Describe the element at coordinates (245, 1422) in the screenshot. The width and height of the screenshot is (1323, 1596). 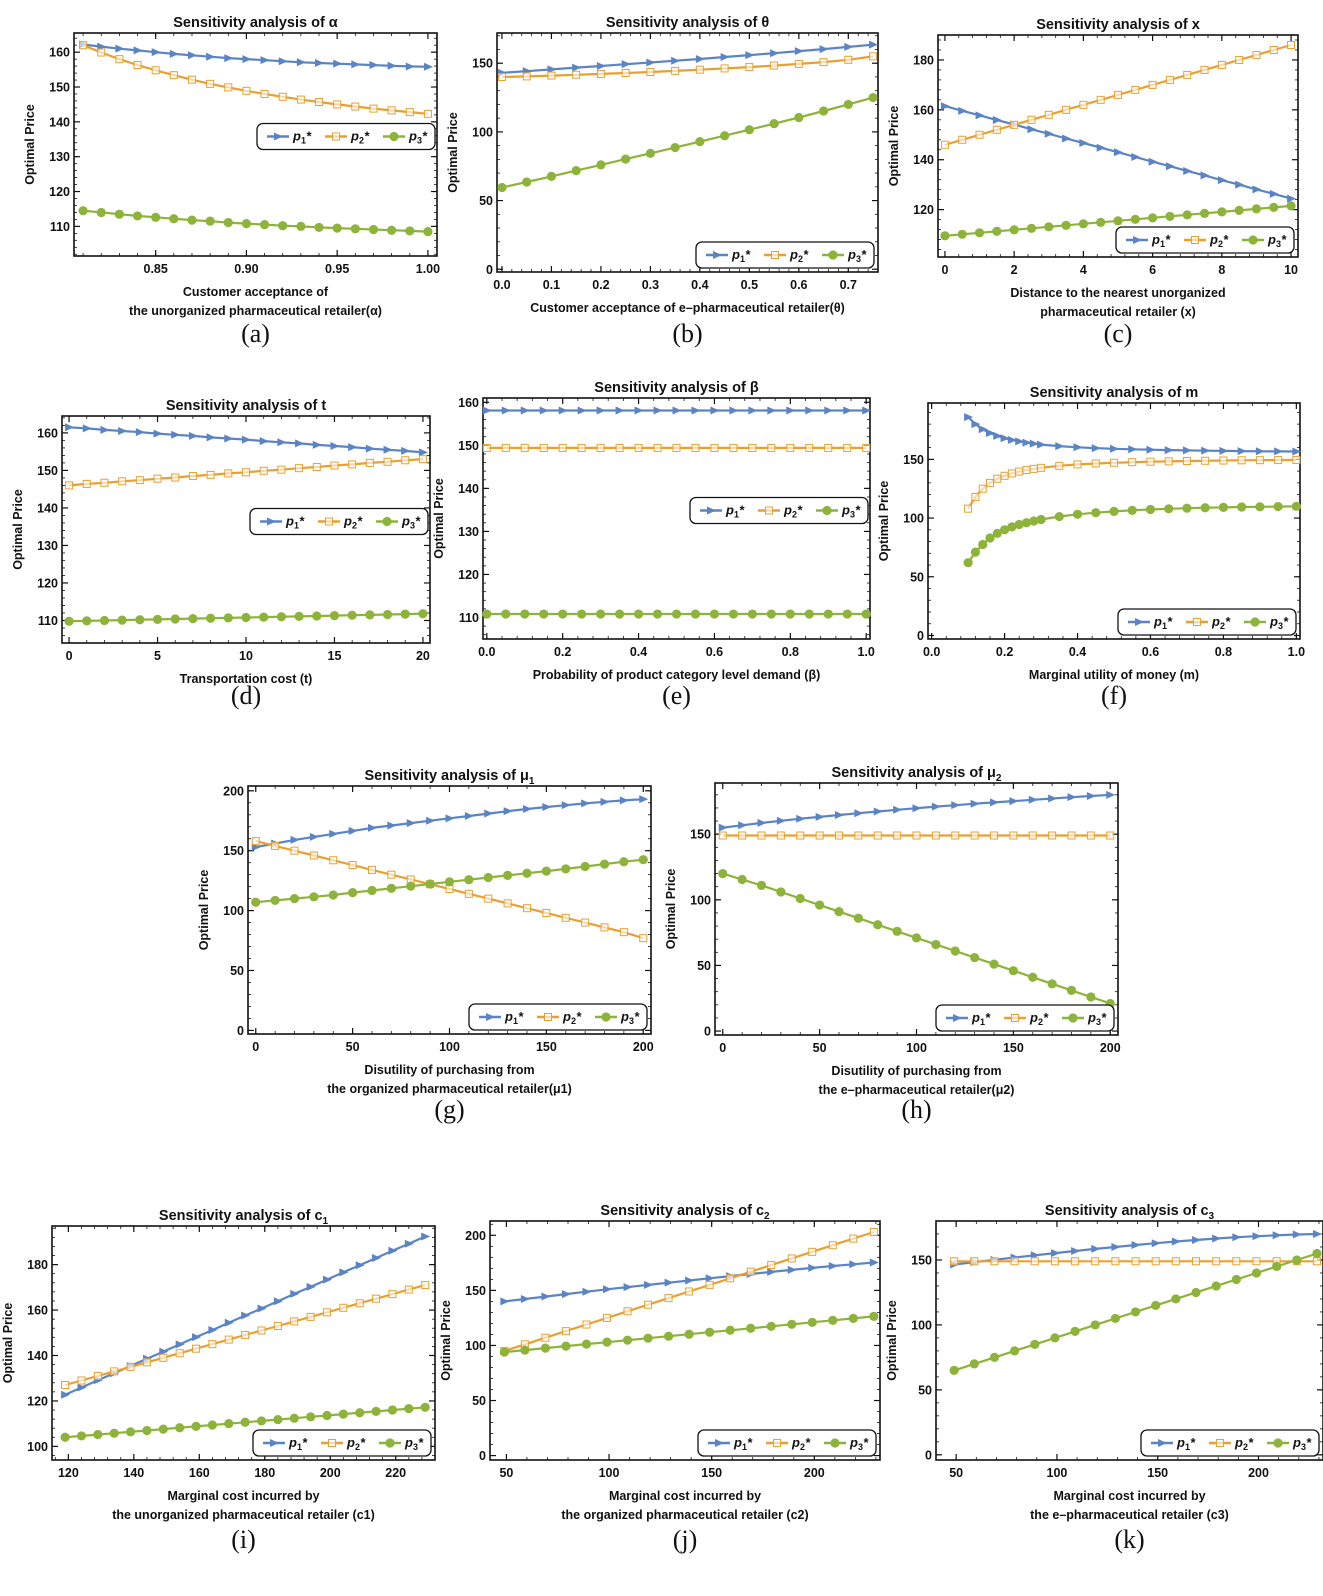
I see `series-p3` at that location.